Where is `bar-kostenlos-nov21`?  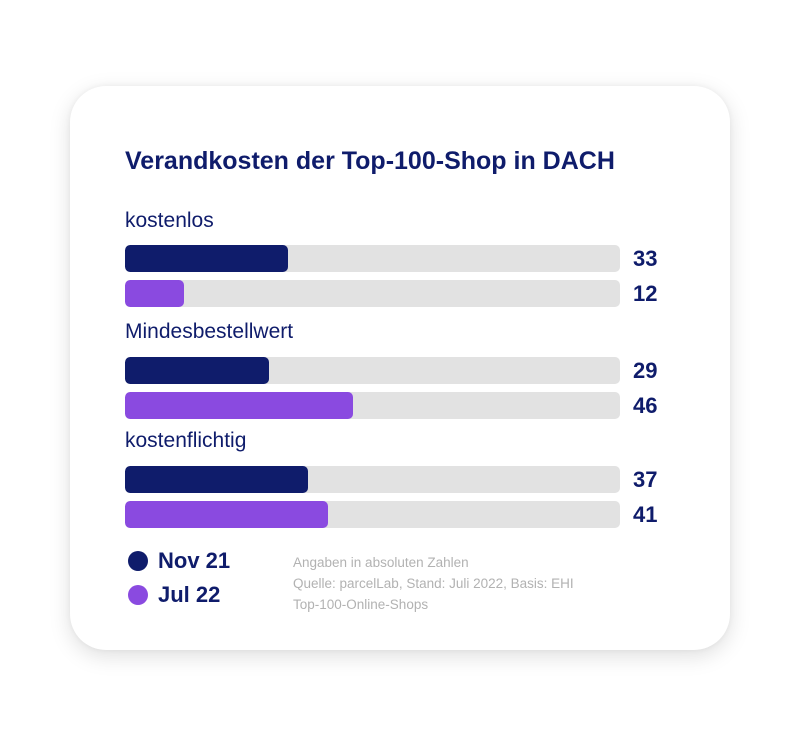 bar-kostenlos-nov21 is located at coordinates (207, 258).